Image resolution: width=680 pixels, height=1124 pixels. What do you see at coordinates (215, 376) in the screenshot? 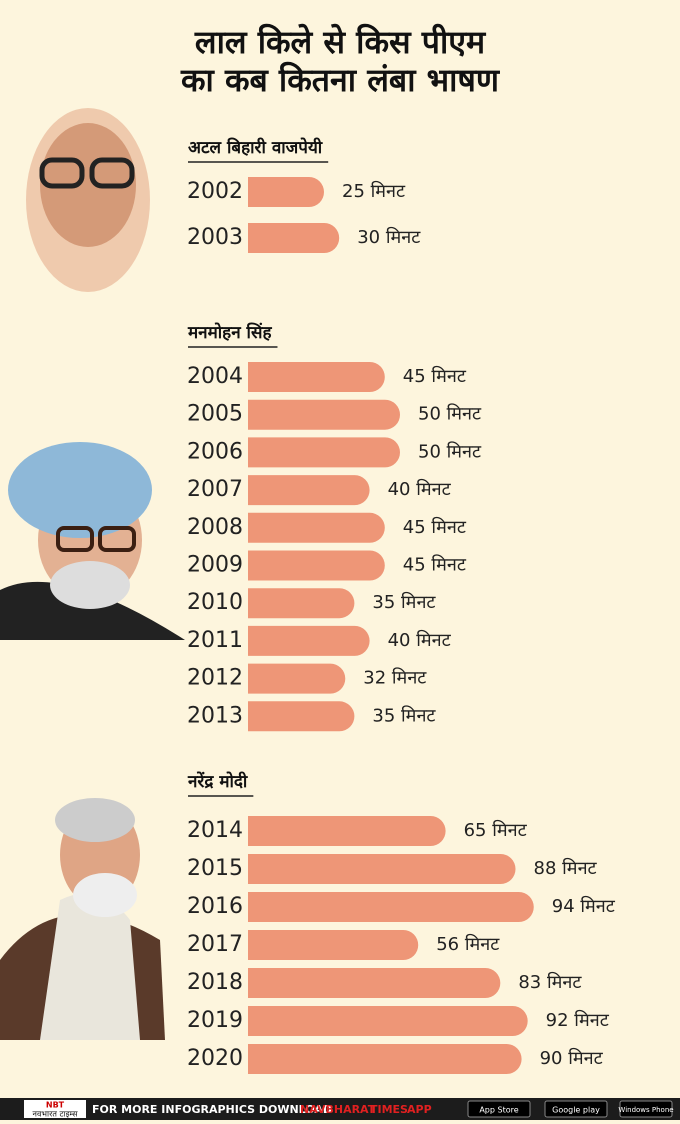
I see `year-label: 2004` at bounding box center [215, 376].